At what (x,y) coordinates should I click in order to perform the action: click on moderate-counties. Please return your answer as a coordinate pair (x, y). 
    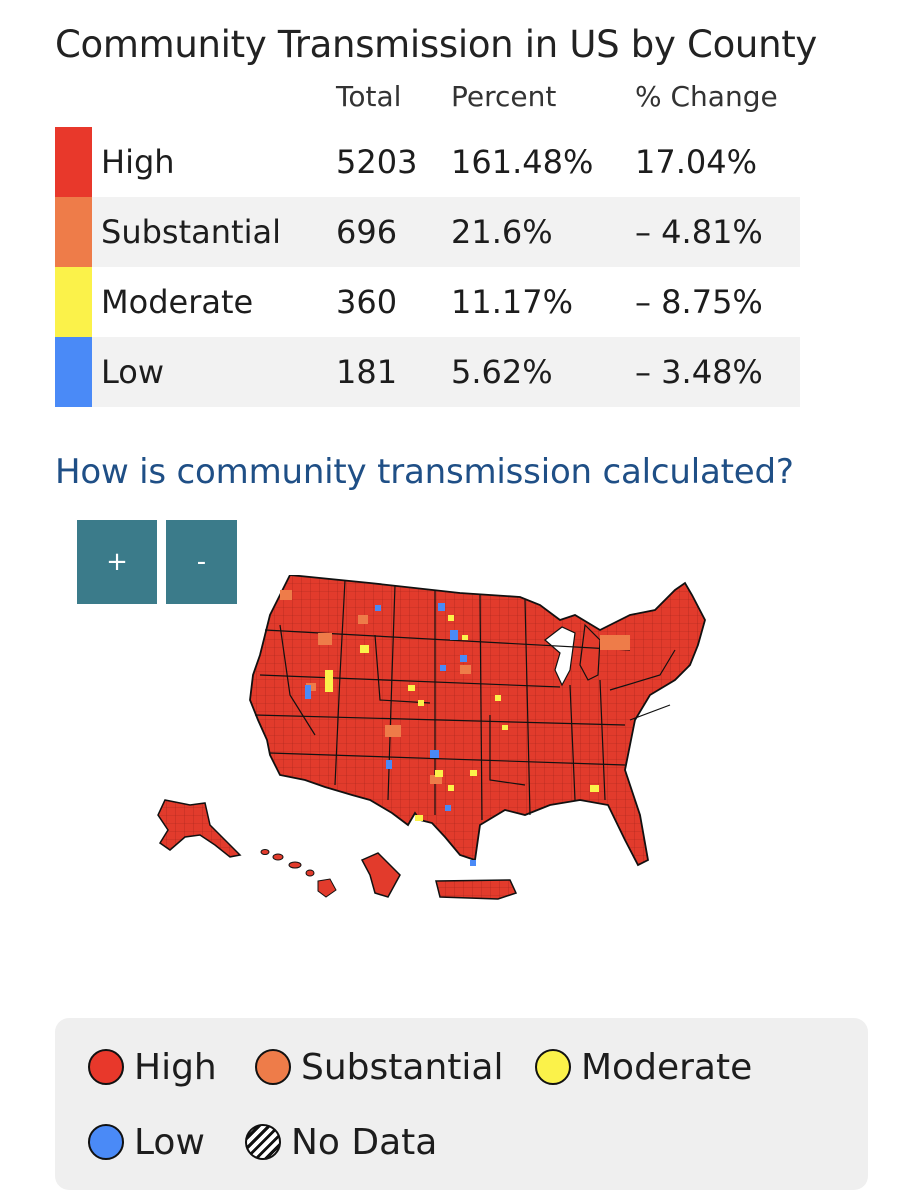
    Looking at the image, I should click on (462, 718).